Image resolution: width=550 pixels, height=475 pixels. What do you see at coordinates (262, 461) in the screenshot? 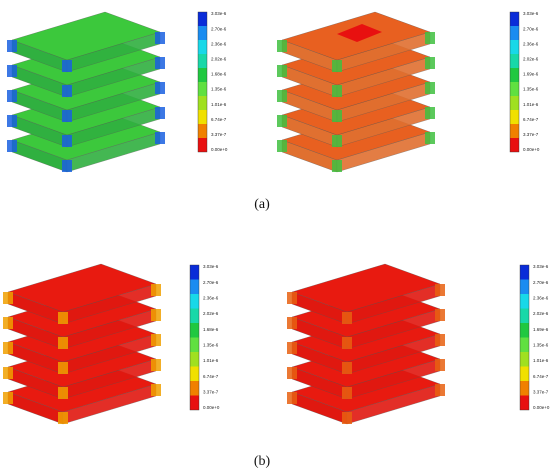
I see `caption: (b)` at bounding box center [262, 461].